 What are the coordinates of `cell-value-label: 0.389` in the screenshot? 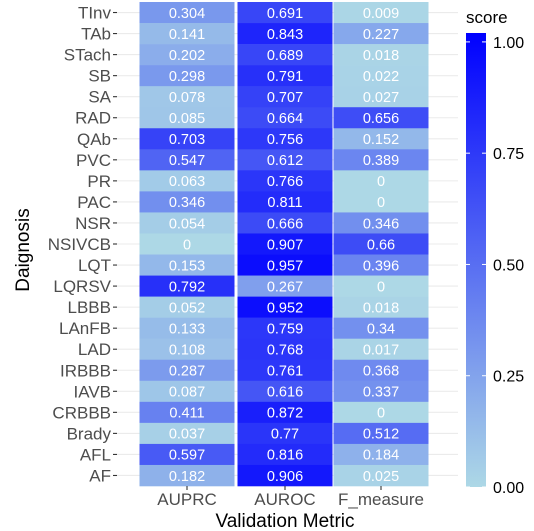 It's located at (381, 161).